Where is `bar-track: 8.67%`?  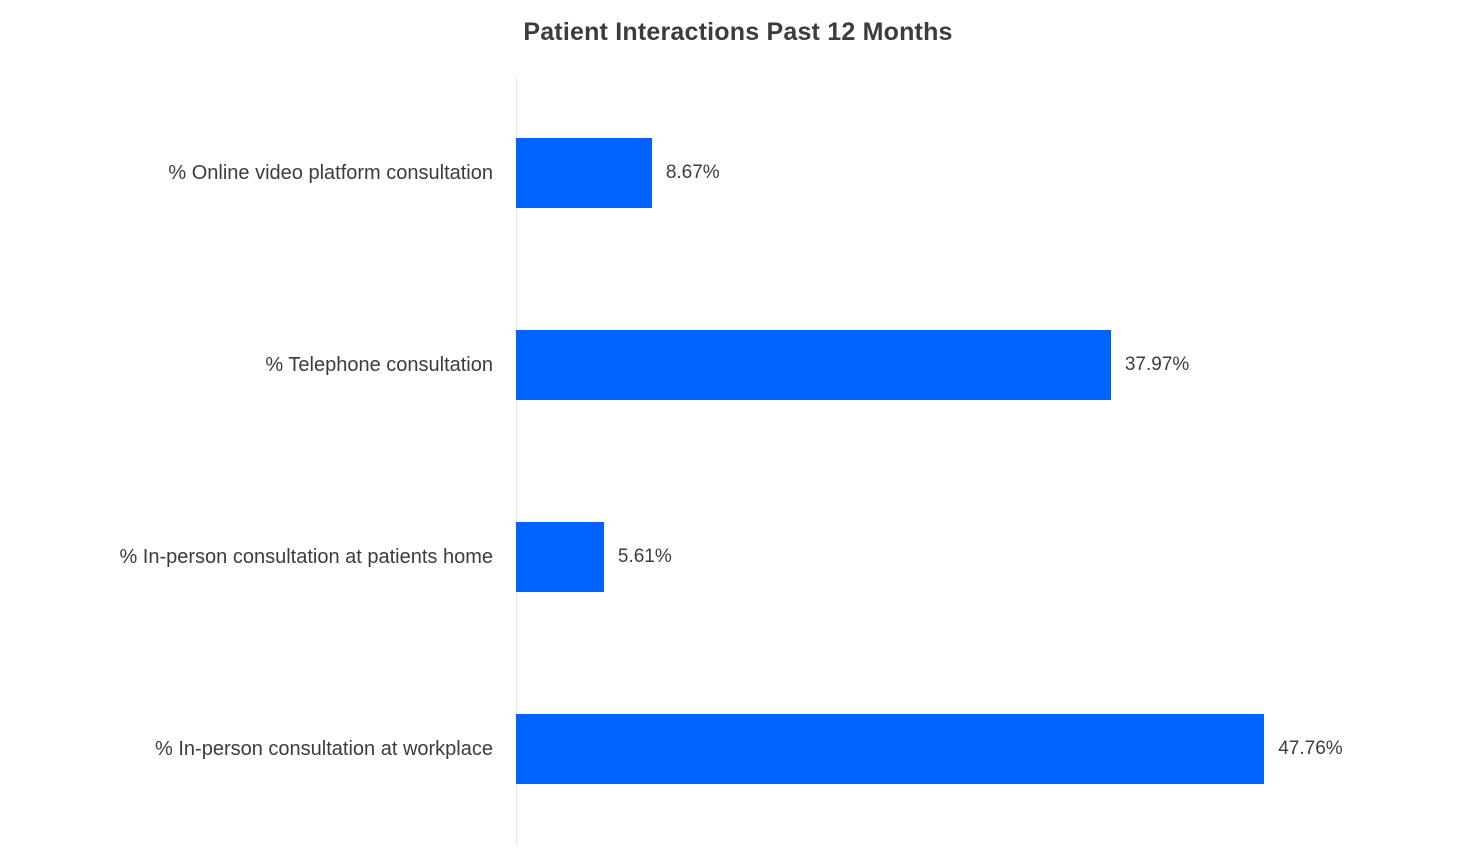
bar-track: 8.67% is located at coordinates (986, 173).